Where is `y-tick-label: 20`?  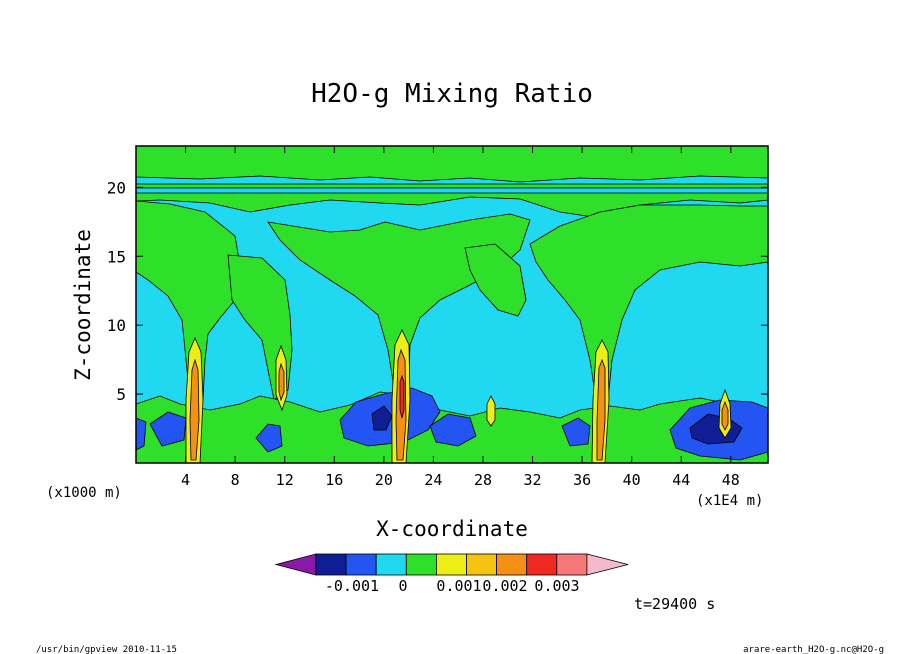 y-tick-label: 20 is located at coordinates (116, 187).